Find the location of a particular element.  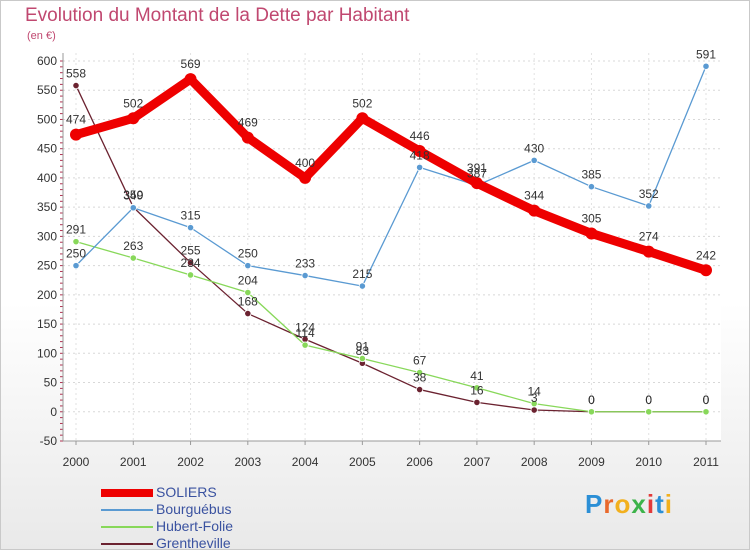

data-label: 387 is located at coordinates (477, 174).